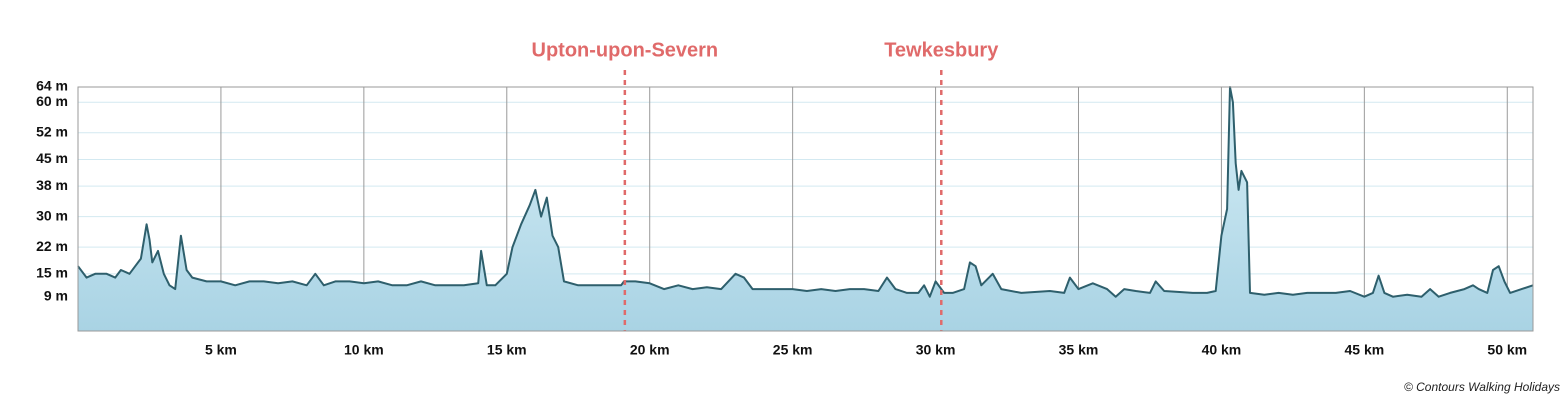 This screenshot has height=403, width=1564. I want to click on y-tick-label: 38 m, so click(52, 185).